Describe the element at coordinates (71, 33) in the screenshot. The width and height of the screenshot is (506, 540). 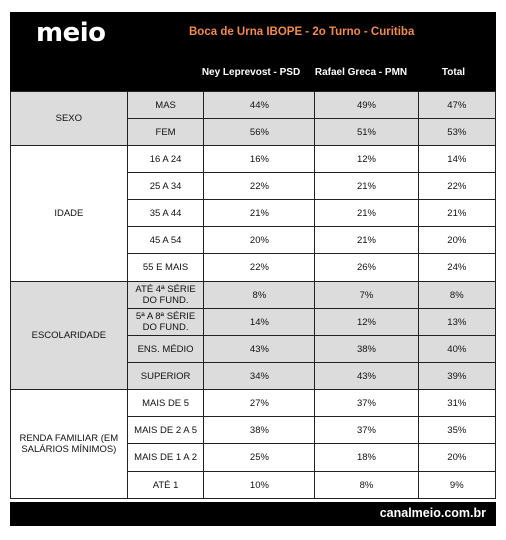
I see `brand-logo: meio` at that location.